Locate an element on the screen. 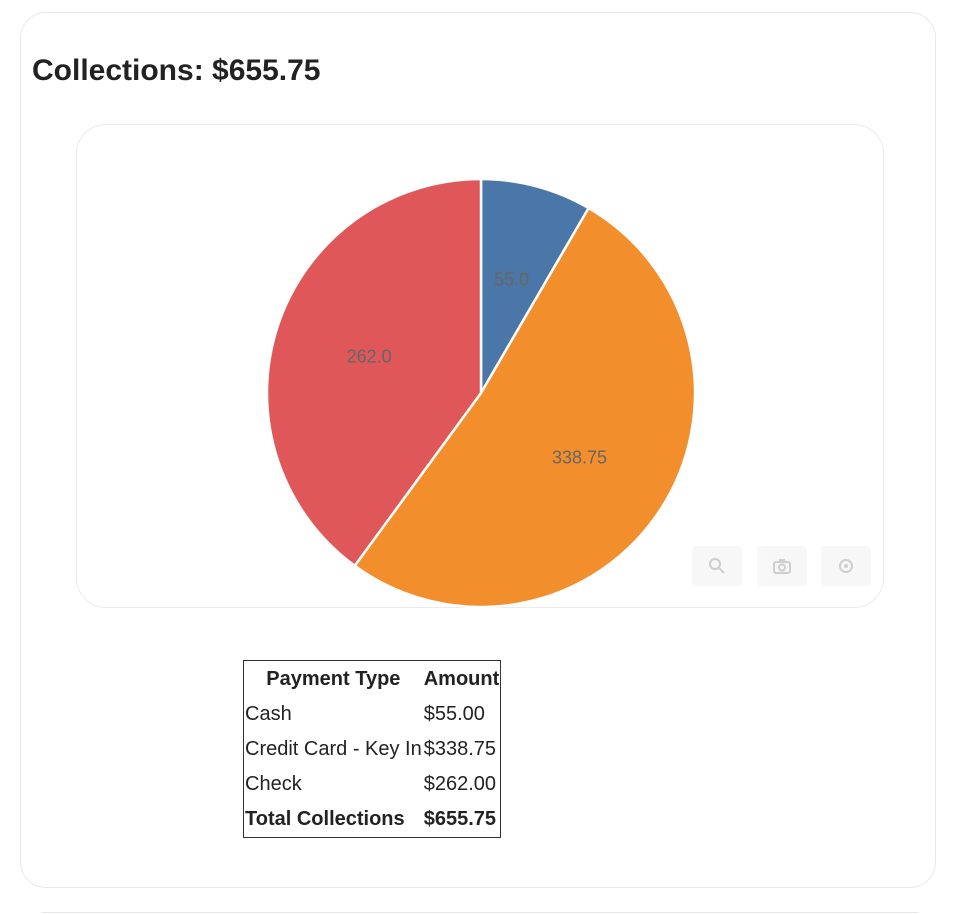 The width and height of the screenshot is (960, 914). settings-button is located at coordinates (846, 566).